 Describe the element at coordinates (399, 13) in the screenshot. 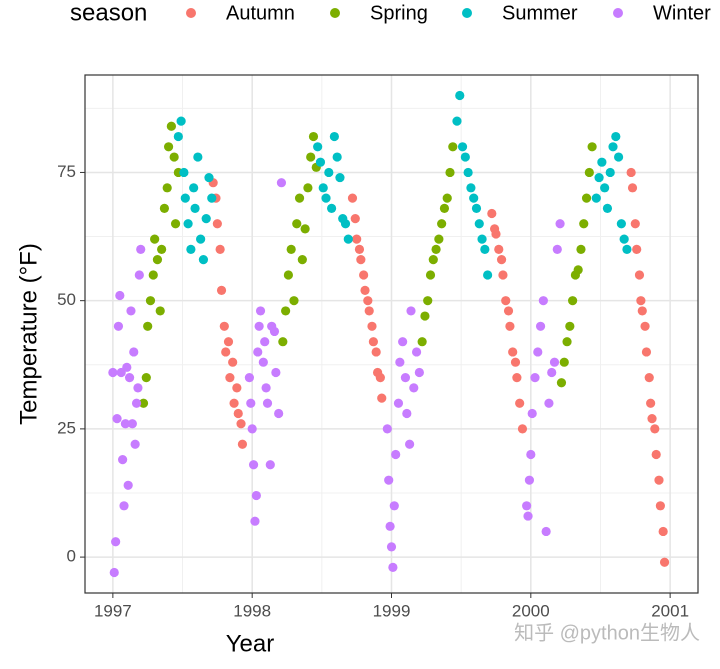

I see `legend-label: Spring` at that location.